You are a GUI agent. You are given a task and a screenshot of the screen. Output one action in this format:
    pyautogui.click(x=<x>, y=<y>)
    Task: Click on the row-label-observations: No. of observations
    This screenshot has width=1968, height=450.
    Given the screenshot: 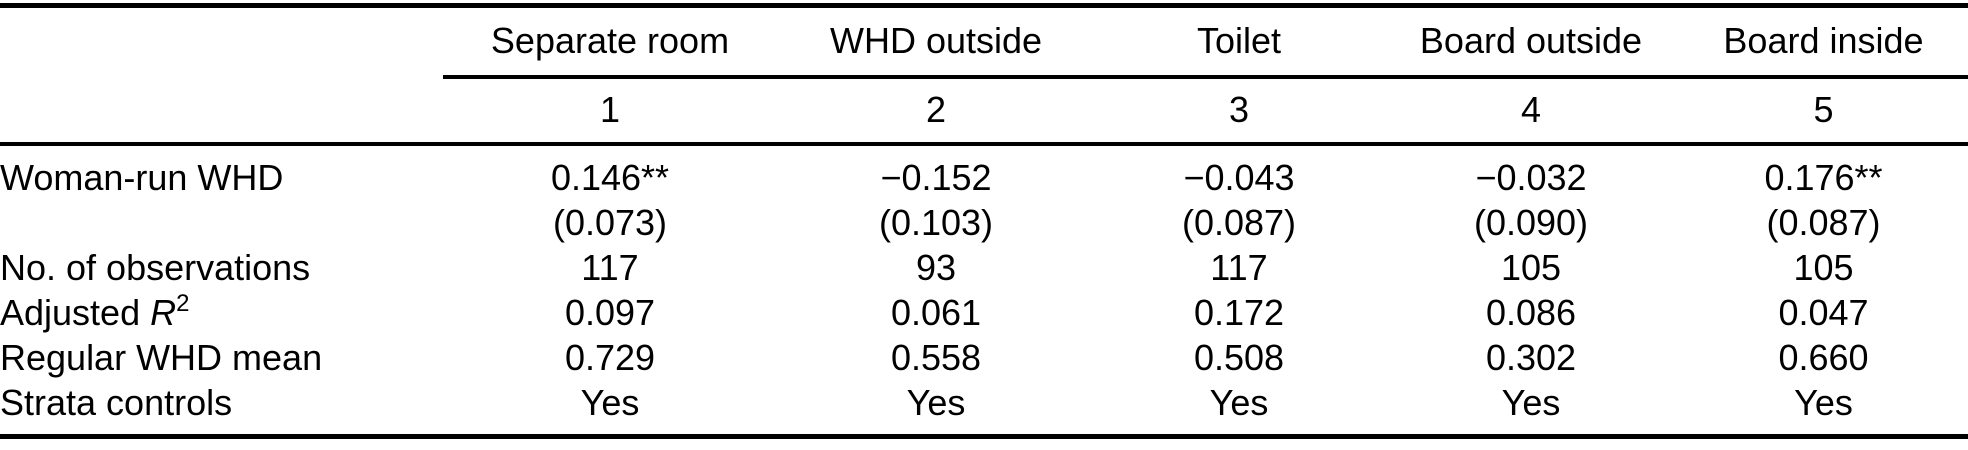 What is the action you would take?
    pyautogui.click(x=155, y=267)
    